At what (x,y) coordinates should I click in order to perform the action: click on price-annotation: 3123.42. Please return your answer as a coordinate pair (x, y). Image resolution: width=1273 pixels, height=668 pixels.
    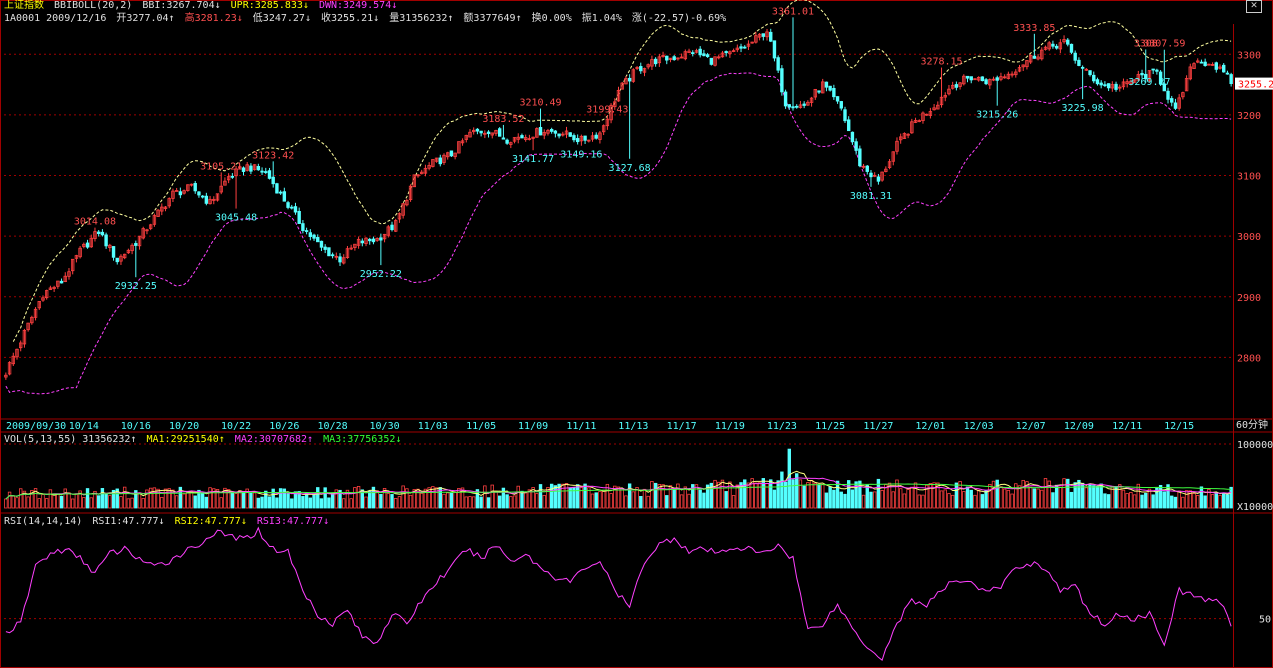
    Looking at the image, I should click on (273, 155).